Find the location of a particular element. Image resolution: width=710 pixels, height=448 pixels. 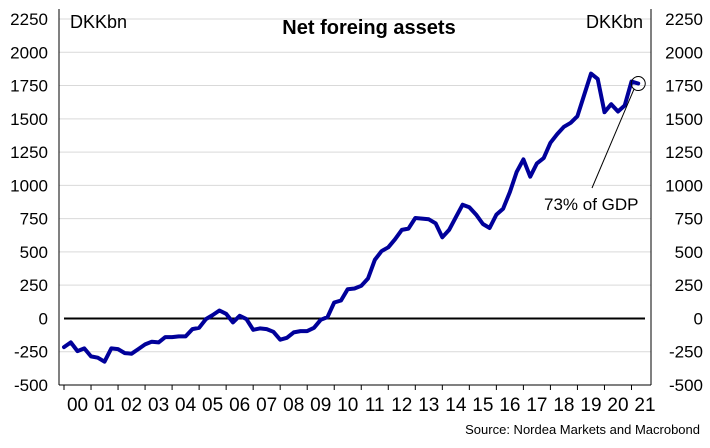

x-tick-label: 00 is located at coordinates (77, 405).